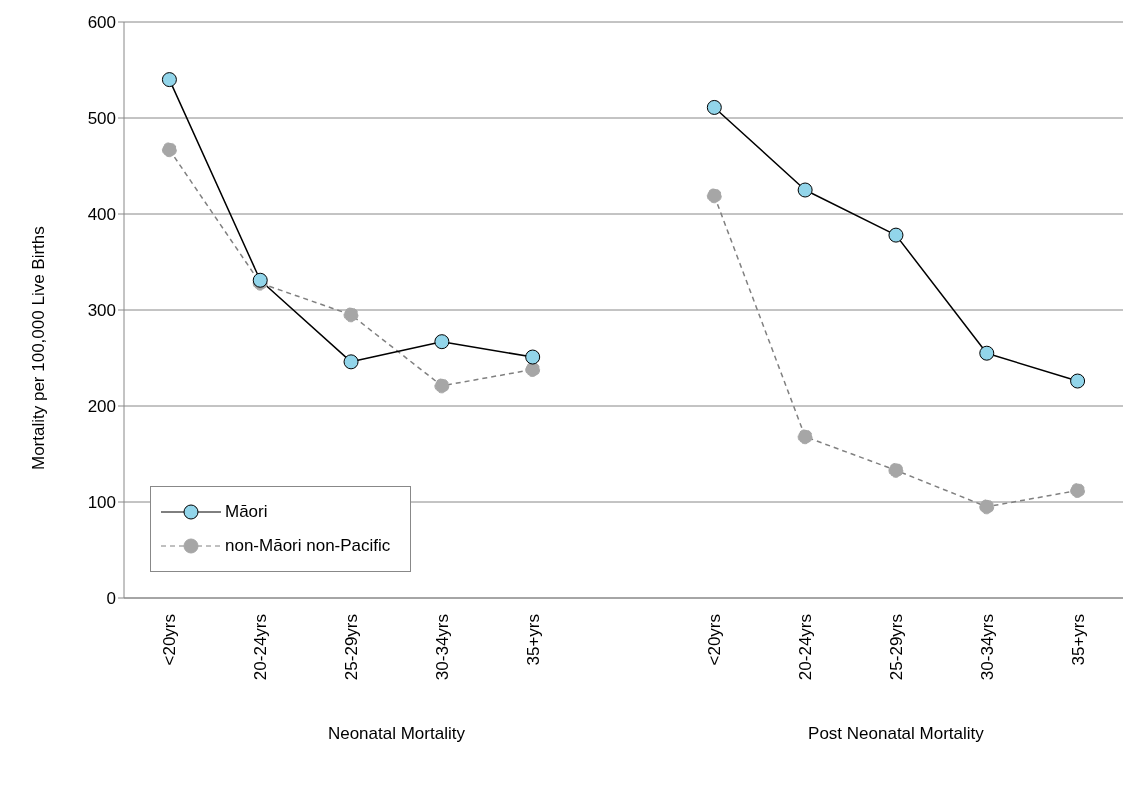  What do you see at coordinates (101, 311) in the screenshot?
I see `y-tick-label: 300` at bounding box center [101, 311].